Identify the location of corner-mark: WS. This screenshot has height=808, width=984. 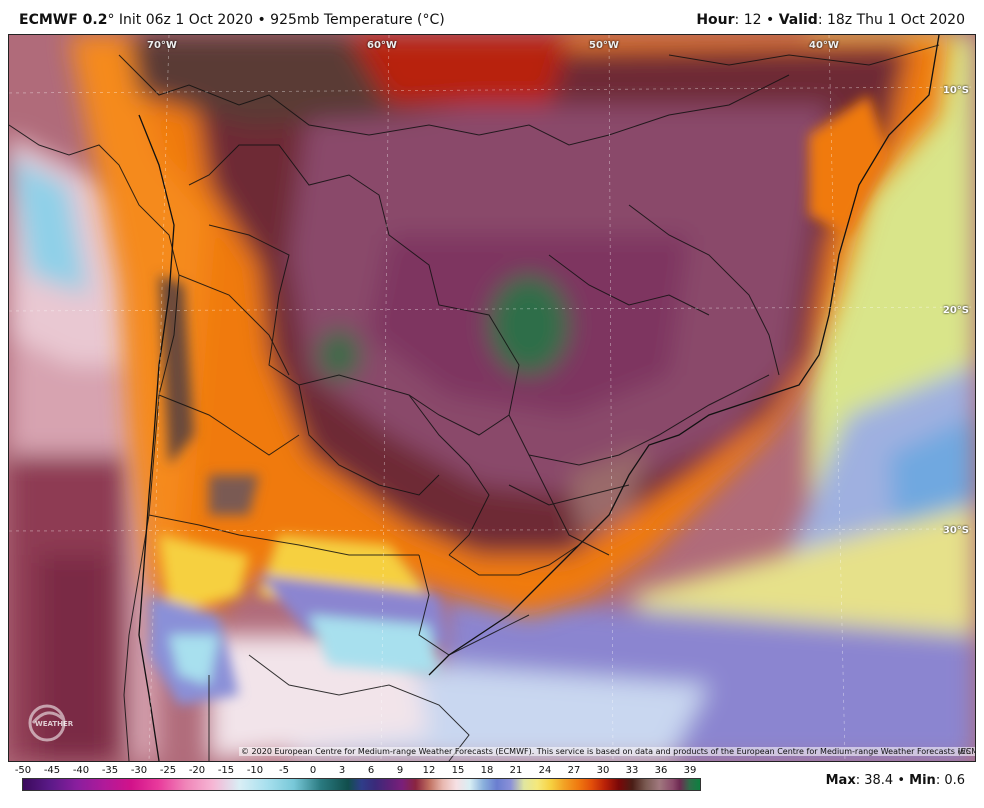
(964, 751).